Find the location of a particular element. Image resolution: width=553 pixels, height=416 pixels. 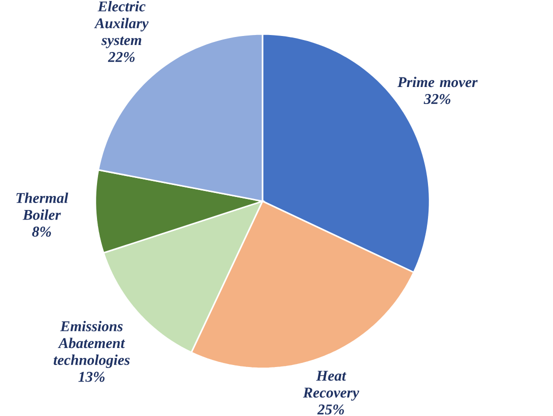

data-label: 22% is located at coordinates (121, 57).